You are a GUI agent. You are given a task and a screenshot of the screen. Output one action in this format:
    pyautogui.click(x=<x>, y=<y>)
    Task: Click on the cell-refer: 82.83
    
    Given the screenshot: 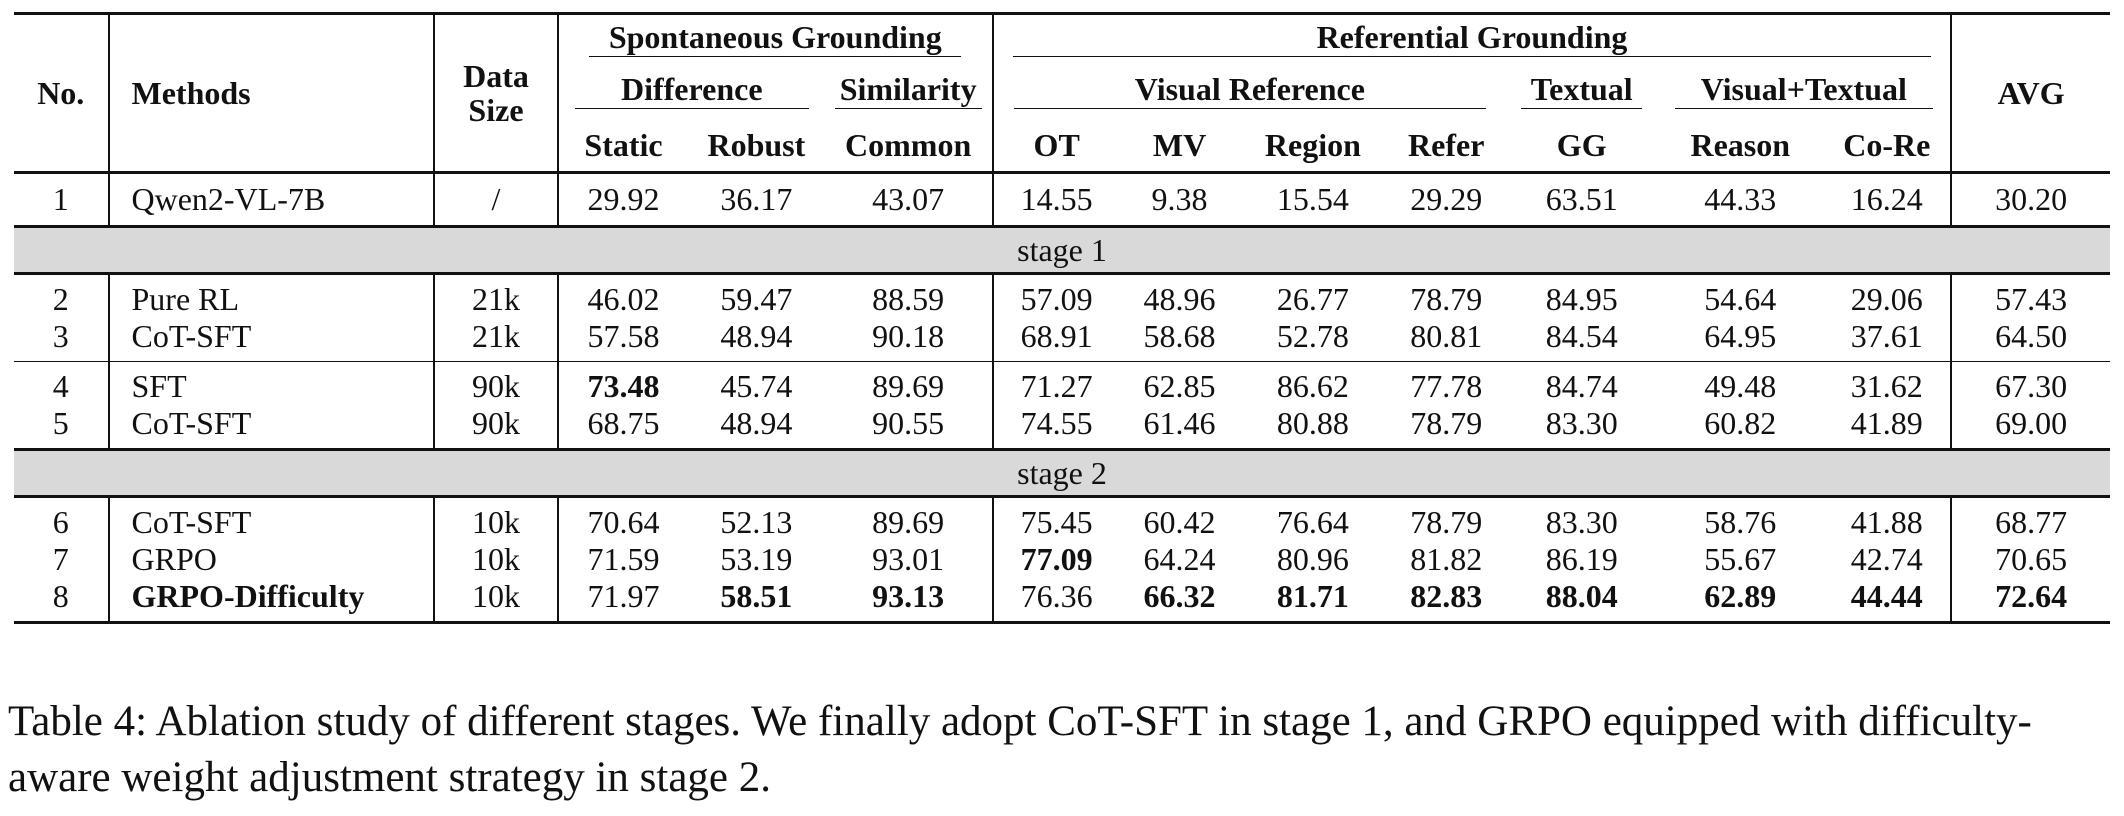 What is the action you would take?
    pyautogui.click(x=1446, y=596)
    